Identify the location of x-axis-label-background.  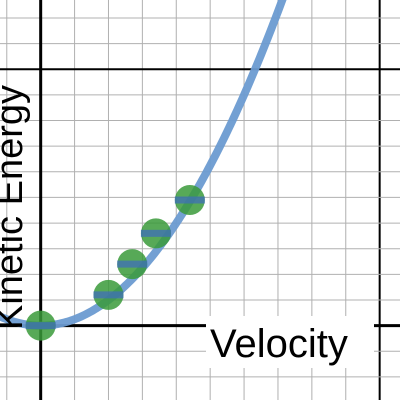
(290, 342).